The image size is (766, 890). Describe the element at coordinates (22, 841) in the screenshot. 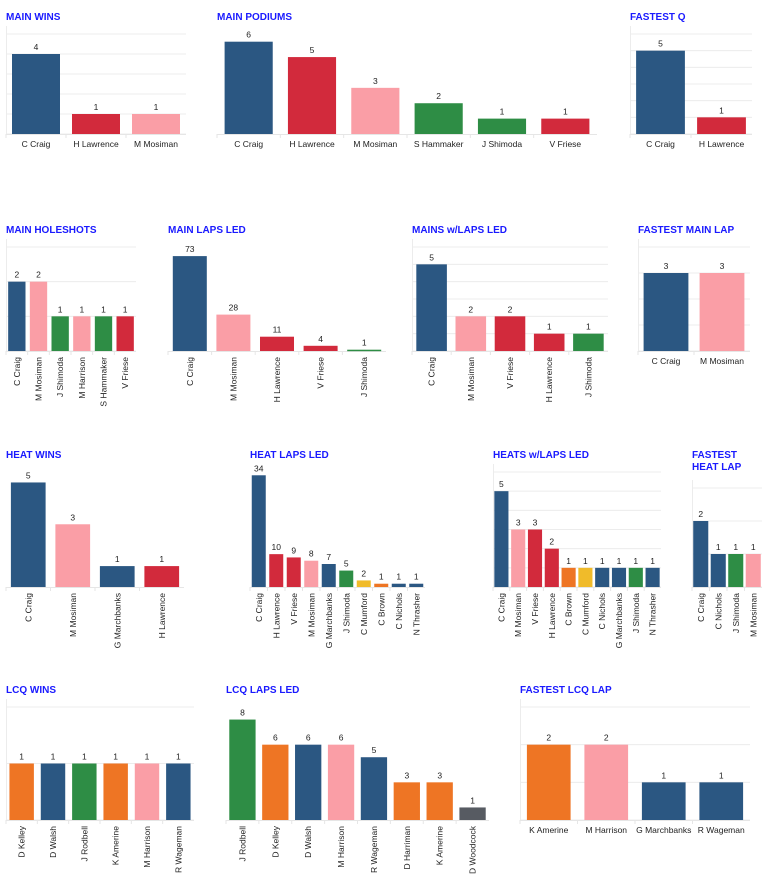

I see `x-tick-label: D Kelley` at that location.